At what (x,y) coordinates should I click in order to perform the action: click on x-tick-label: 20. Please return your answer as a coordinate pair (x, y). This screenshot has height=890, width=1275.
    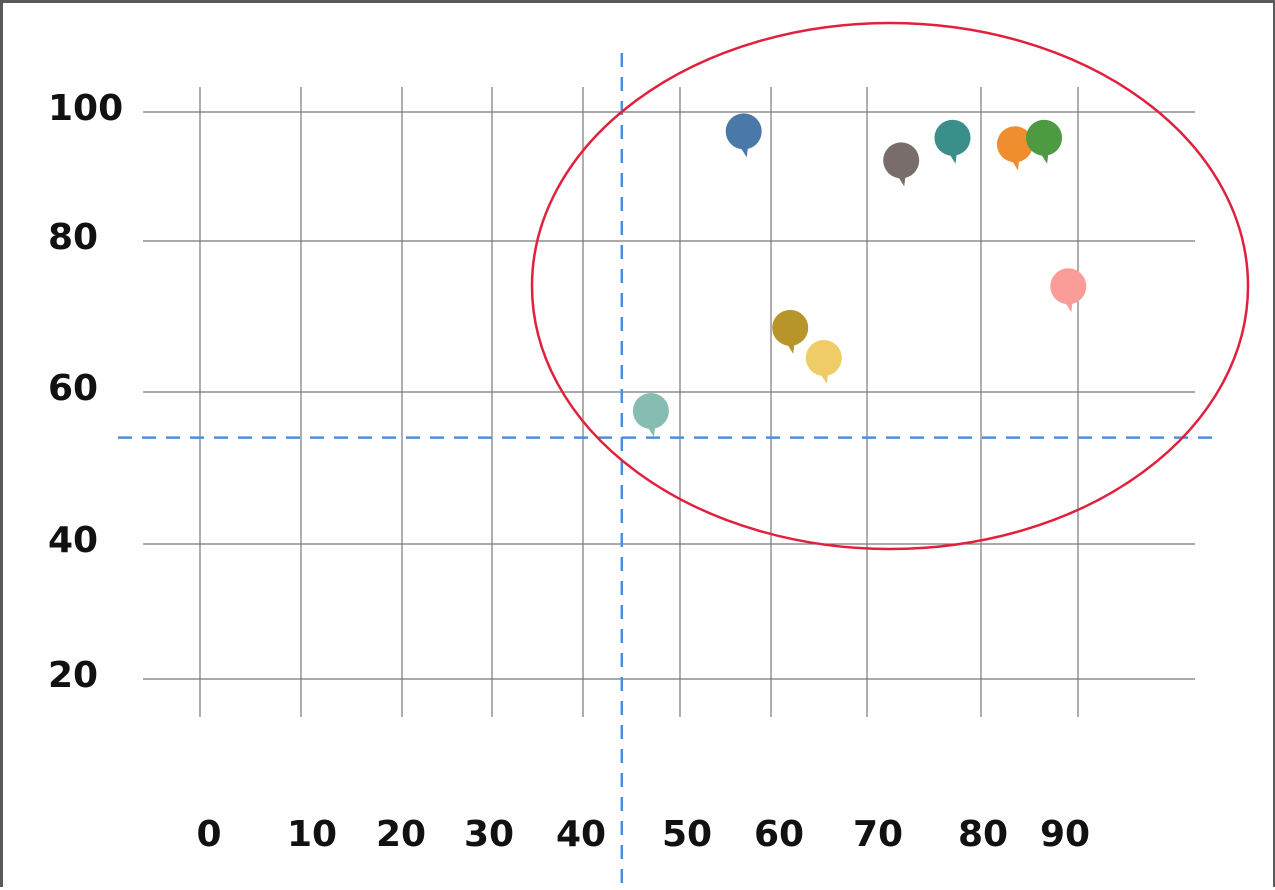
    Looking at the image, I should click on (401, 834).